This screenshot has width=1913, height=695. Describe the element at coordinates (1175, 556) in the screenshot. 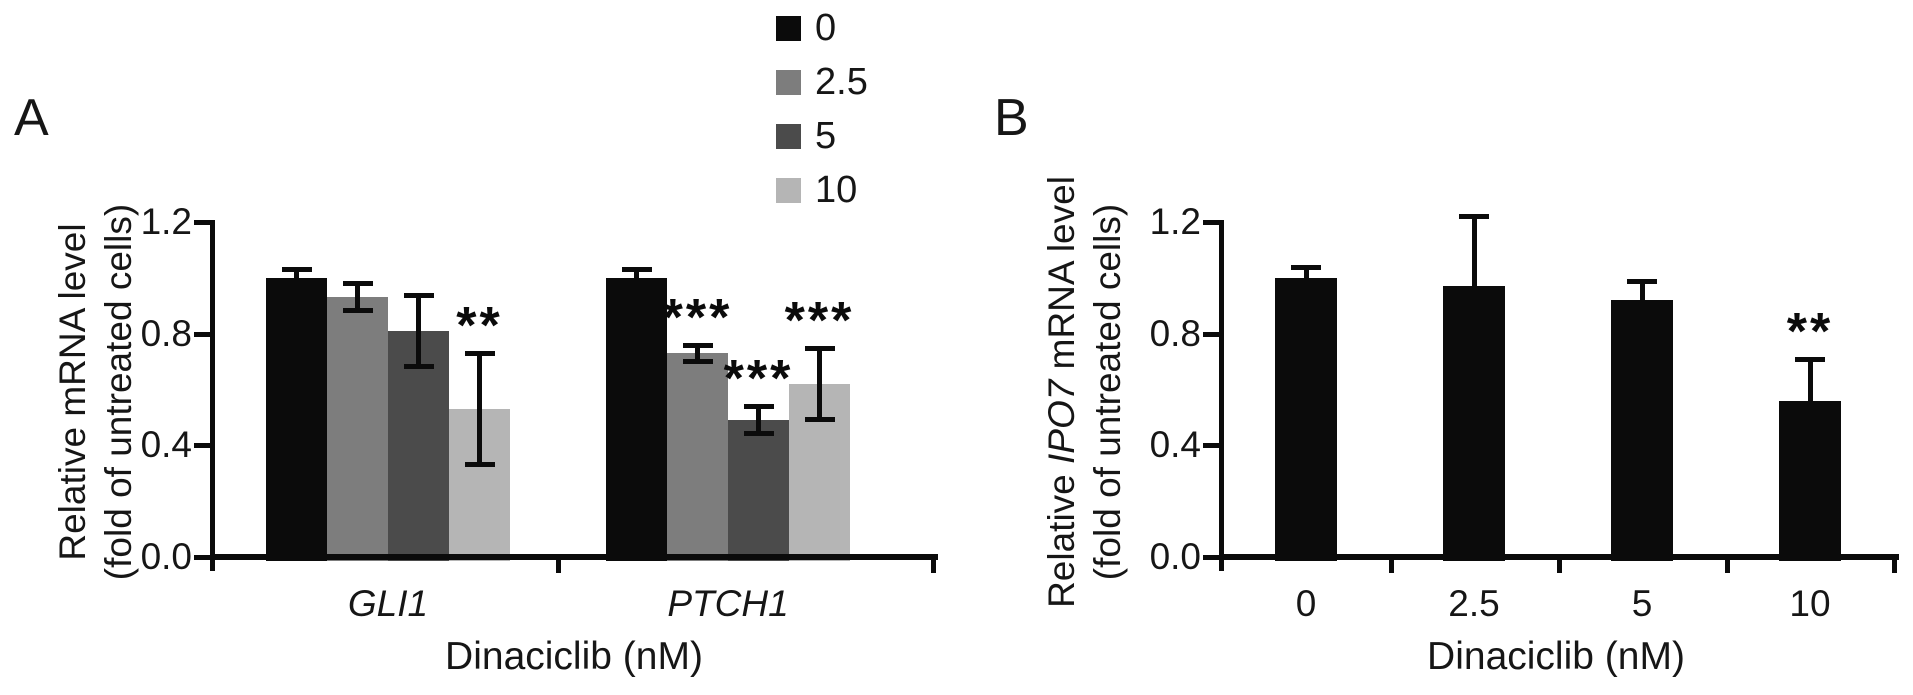

I see `panel-b-ytick-0-0: 0.0` at that location.